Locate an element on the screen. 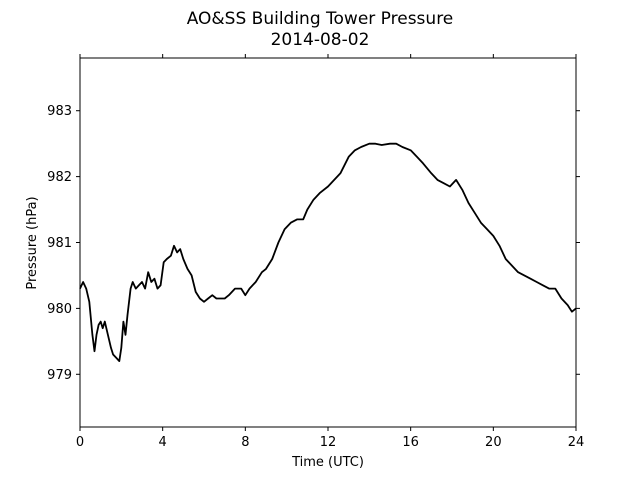 The height and width of the screenshot is (480, 640). x-tick-label: 0 is located at coordinates (80, 442).